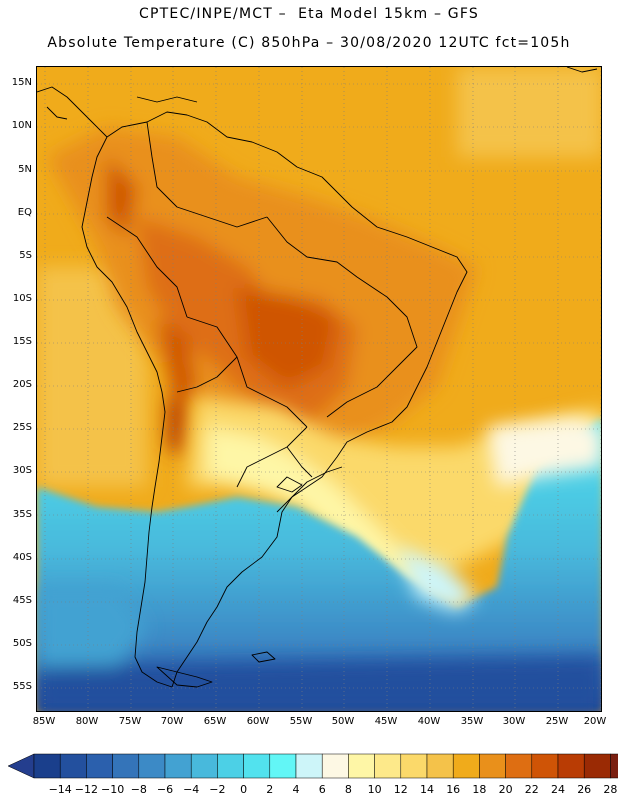 Image resolution: width=618 pixels, height=800 pixels. I want to click on lon-label-85w: 85W, so click(44, 721).